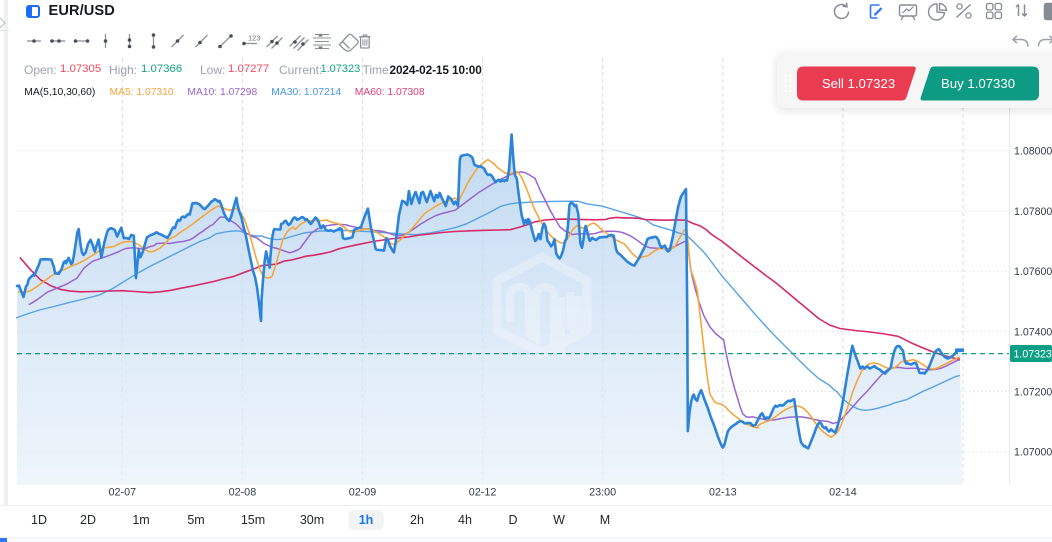 Image resolution: width=1052 pixels, height=542 pixels. Describe the element at coordinates (1033, 354) in the screenshot. I see `svg-text: 1.07323` at that location.